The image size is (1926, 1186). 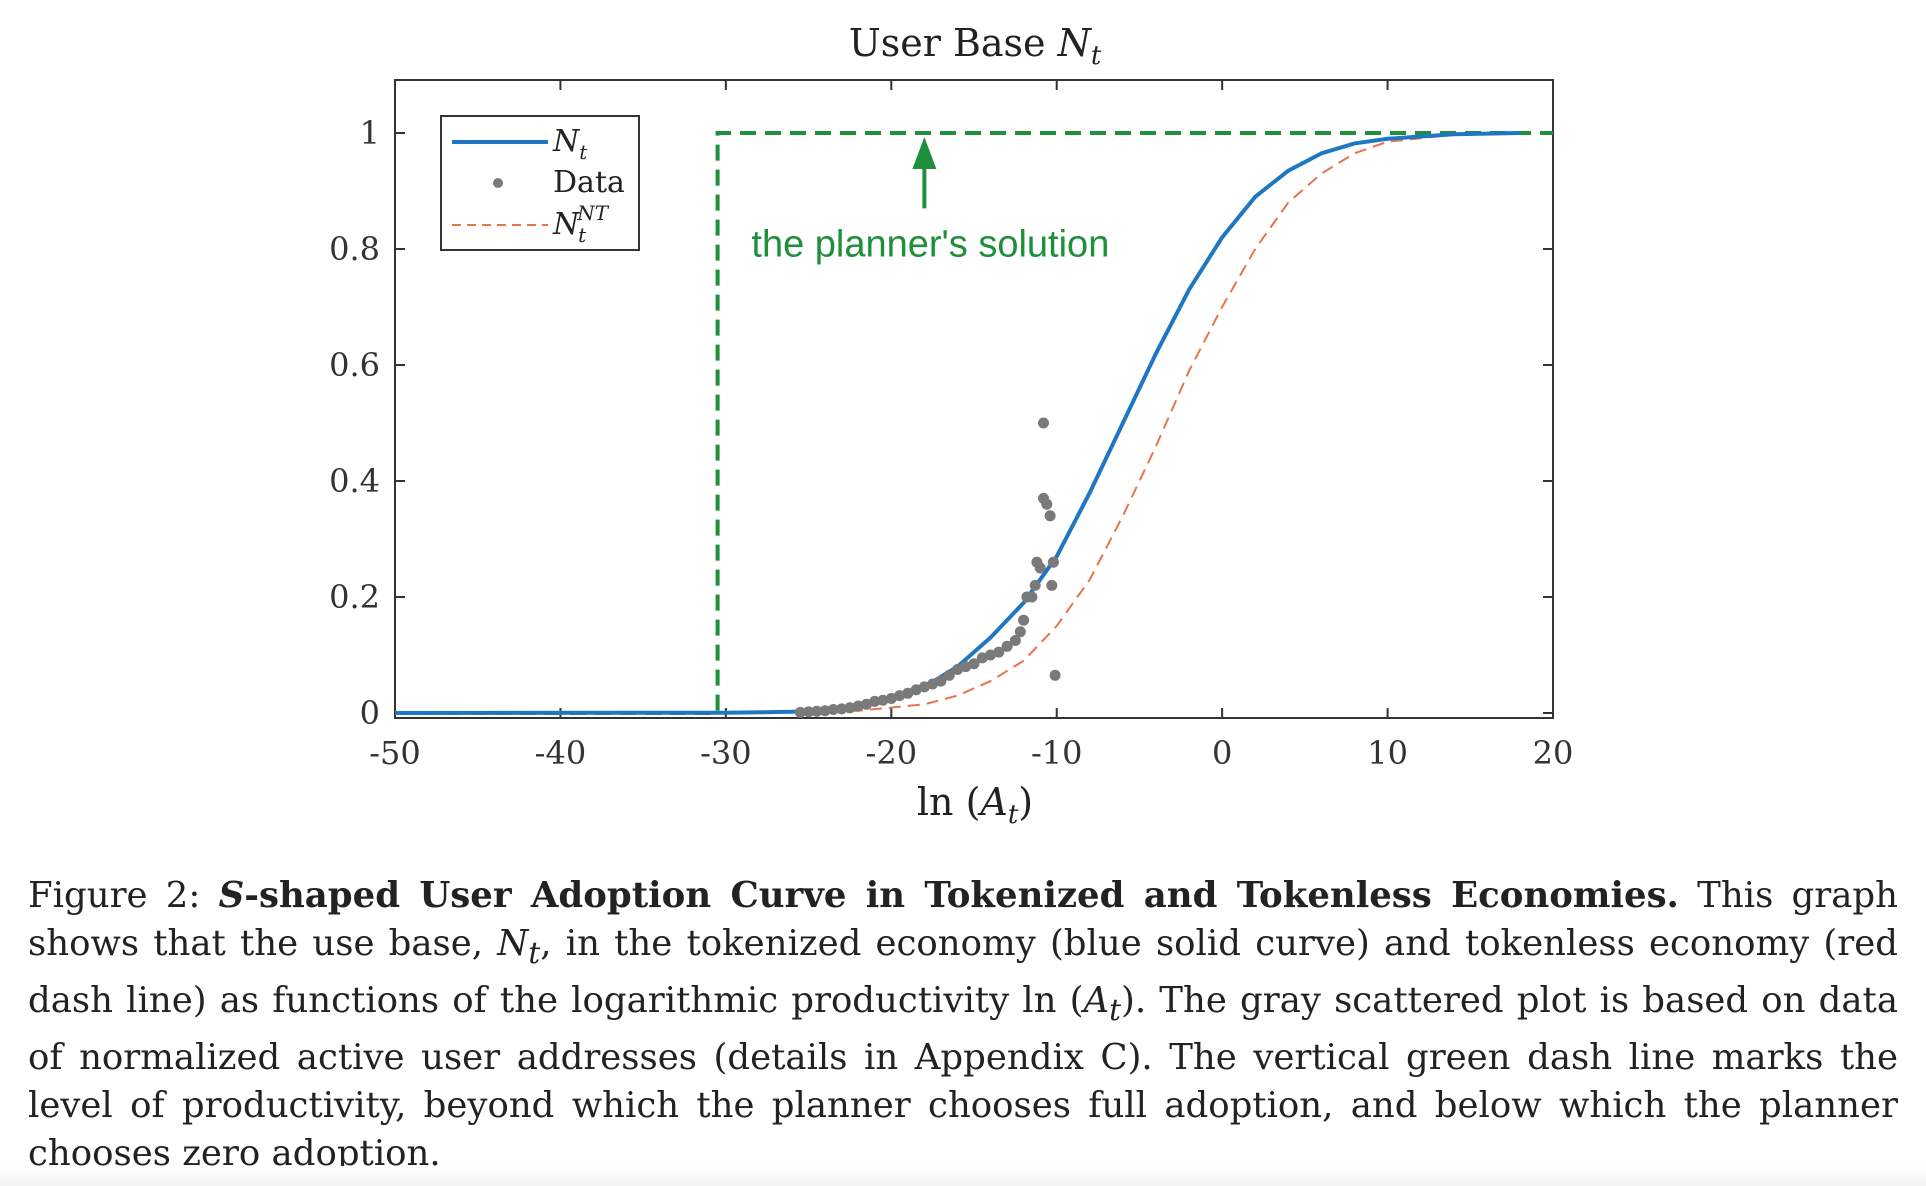 What do you see at coordinates (1797, 895) in the screenshot?
I see `caption-text: This graph` at bounding box center [1797, 895].